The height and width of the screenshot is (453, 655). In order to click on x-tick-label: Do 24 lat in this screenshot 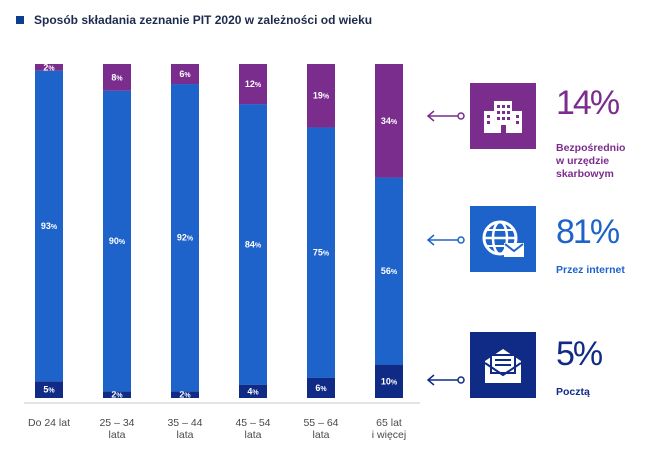, I will do `click(49, 423)`.